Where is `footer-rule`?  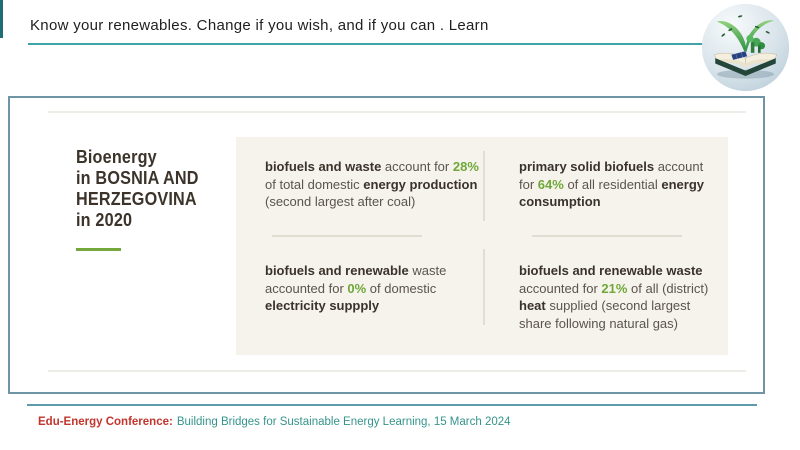 footer-rule is located at coordinates (392, 405).